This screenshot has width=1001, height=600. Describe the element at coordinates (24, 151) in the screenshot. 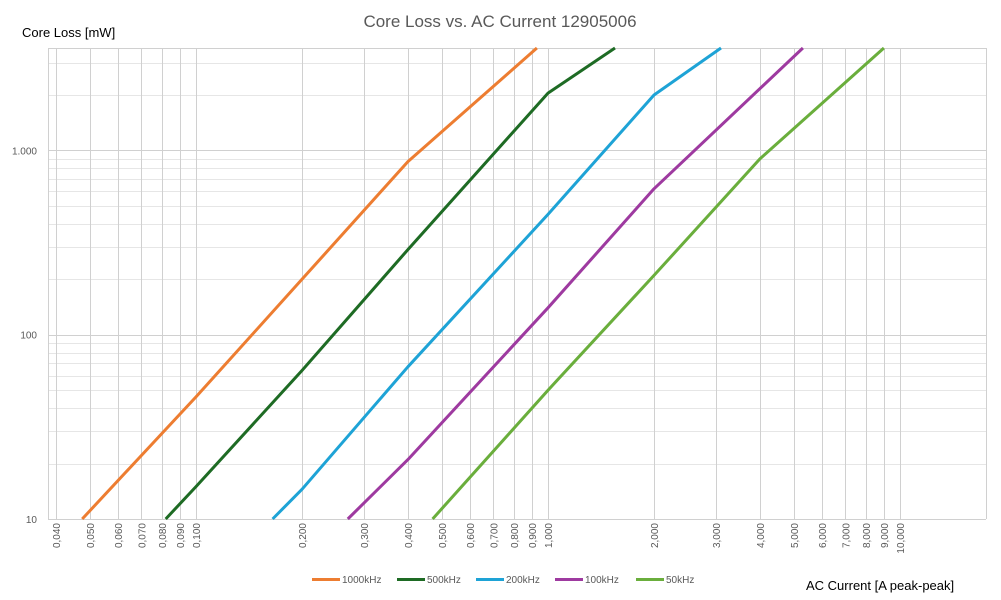

I see `y-tick-label: 1.000` at that location.